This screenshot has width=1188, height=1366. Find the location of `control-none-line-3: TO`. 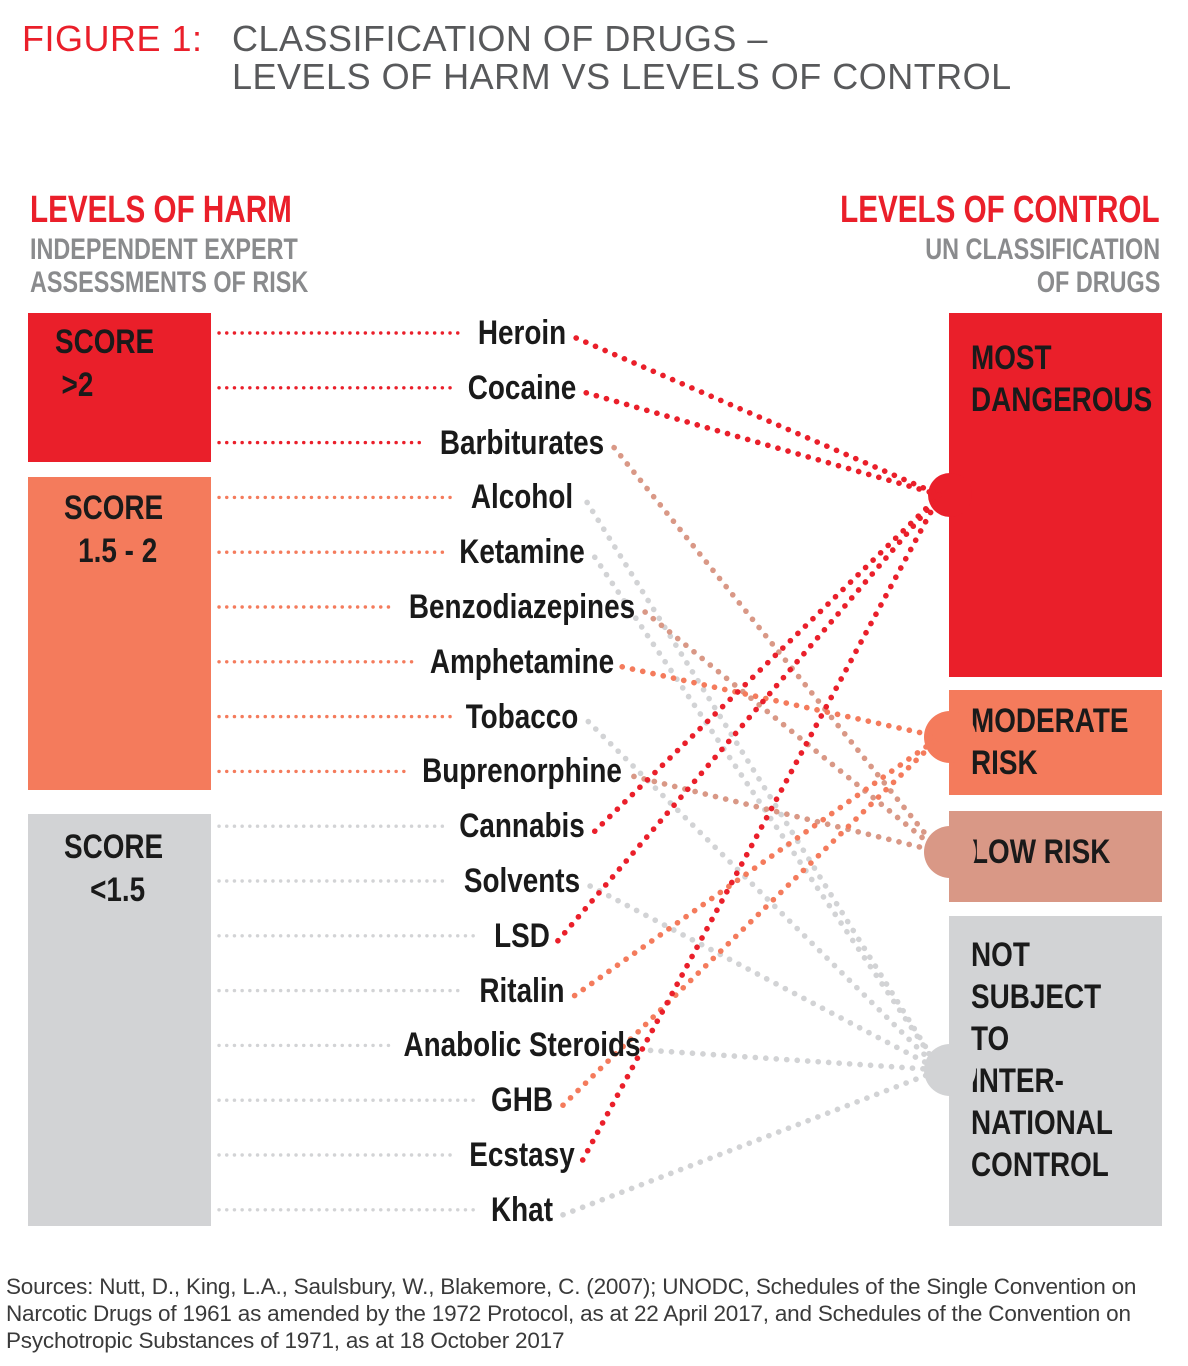

control-none-line-3: TO is located at coordinates (990, 1039).